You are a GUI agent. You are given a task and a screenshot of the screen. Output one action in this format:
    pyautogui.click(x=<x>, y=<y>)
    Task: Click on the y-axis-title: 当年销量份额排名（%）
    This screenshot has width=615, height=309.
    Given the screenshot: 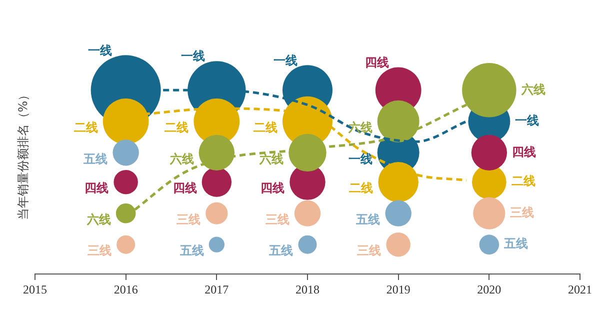 What is the action you would take?
    pyautogui.click(x=23, y=154)
    